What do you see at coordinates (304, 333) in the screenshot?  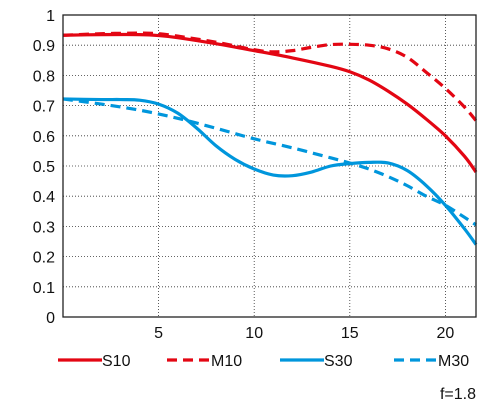 I see `x-axis-tick-labels: 5 10 15 20` at bounding box center [304, 333].